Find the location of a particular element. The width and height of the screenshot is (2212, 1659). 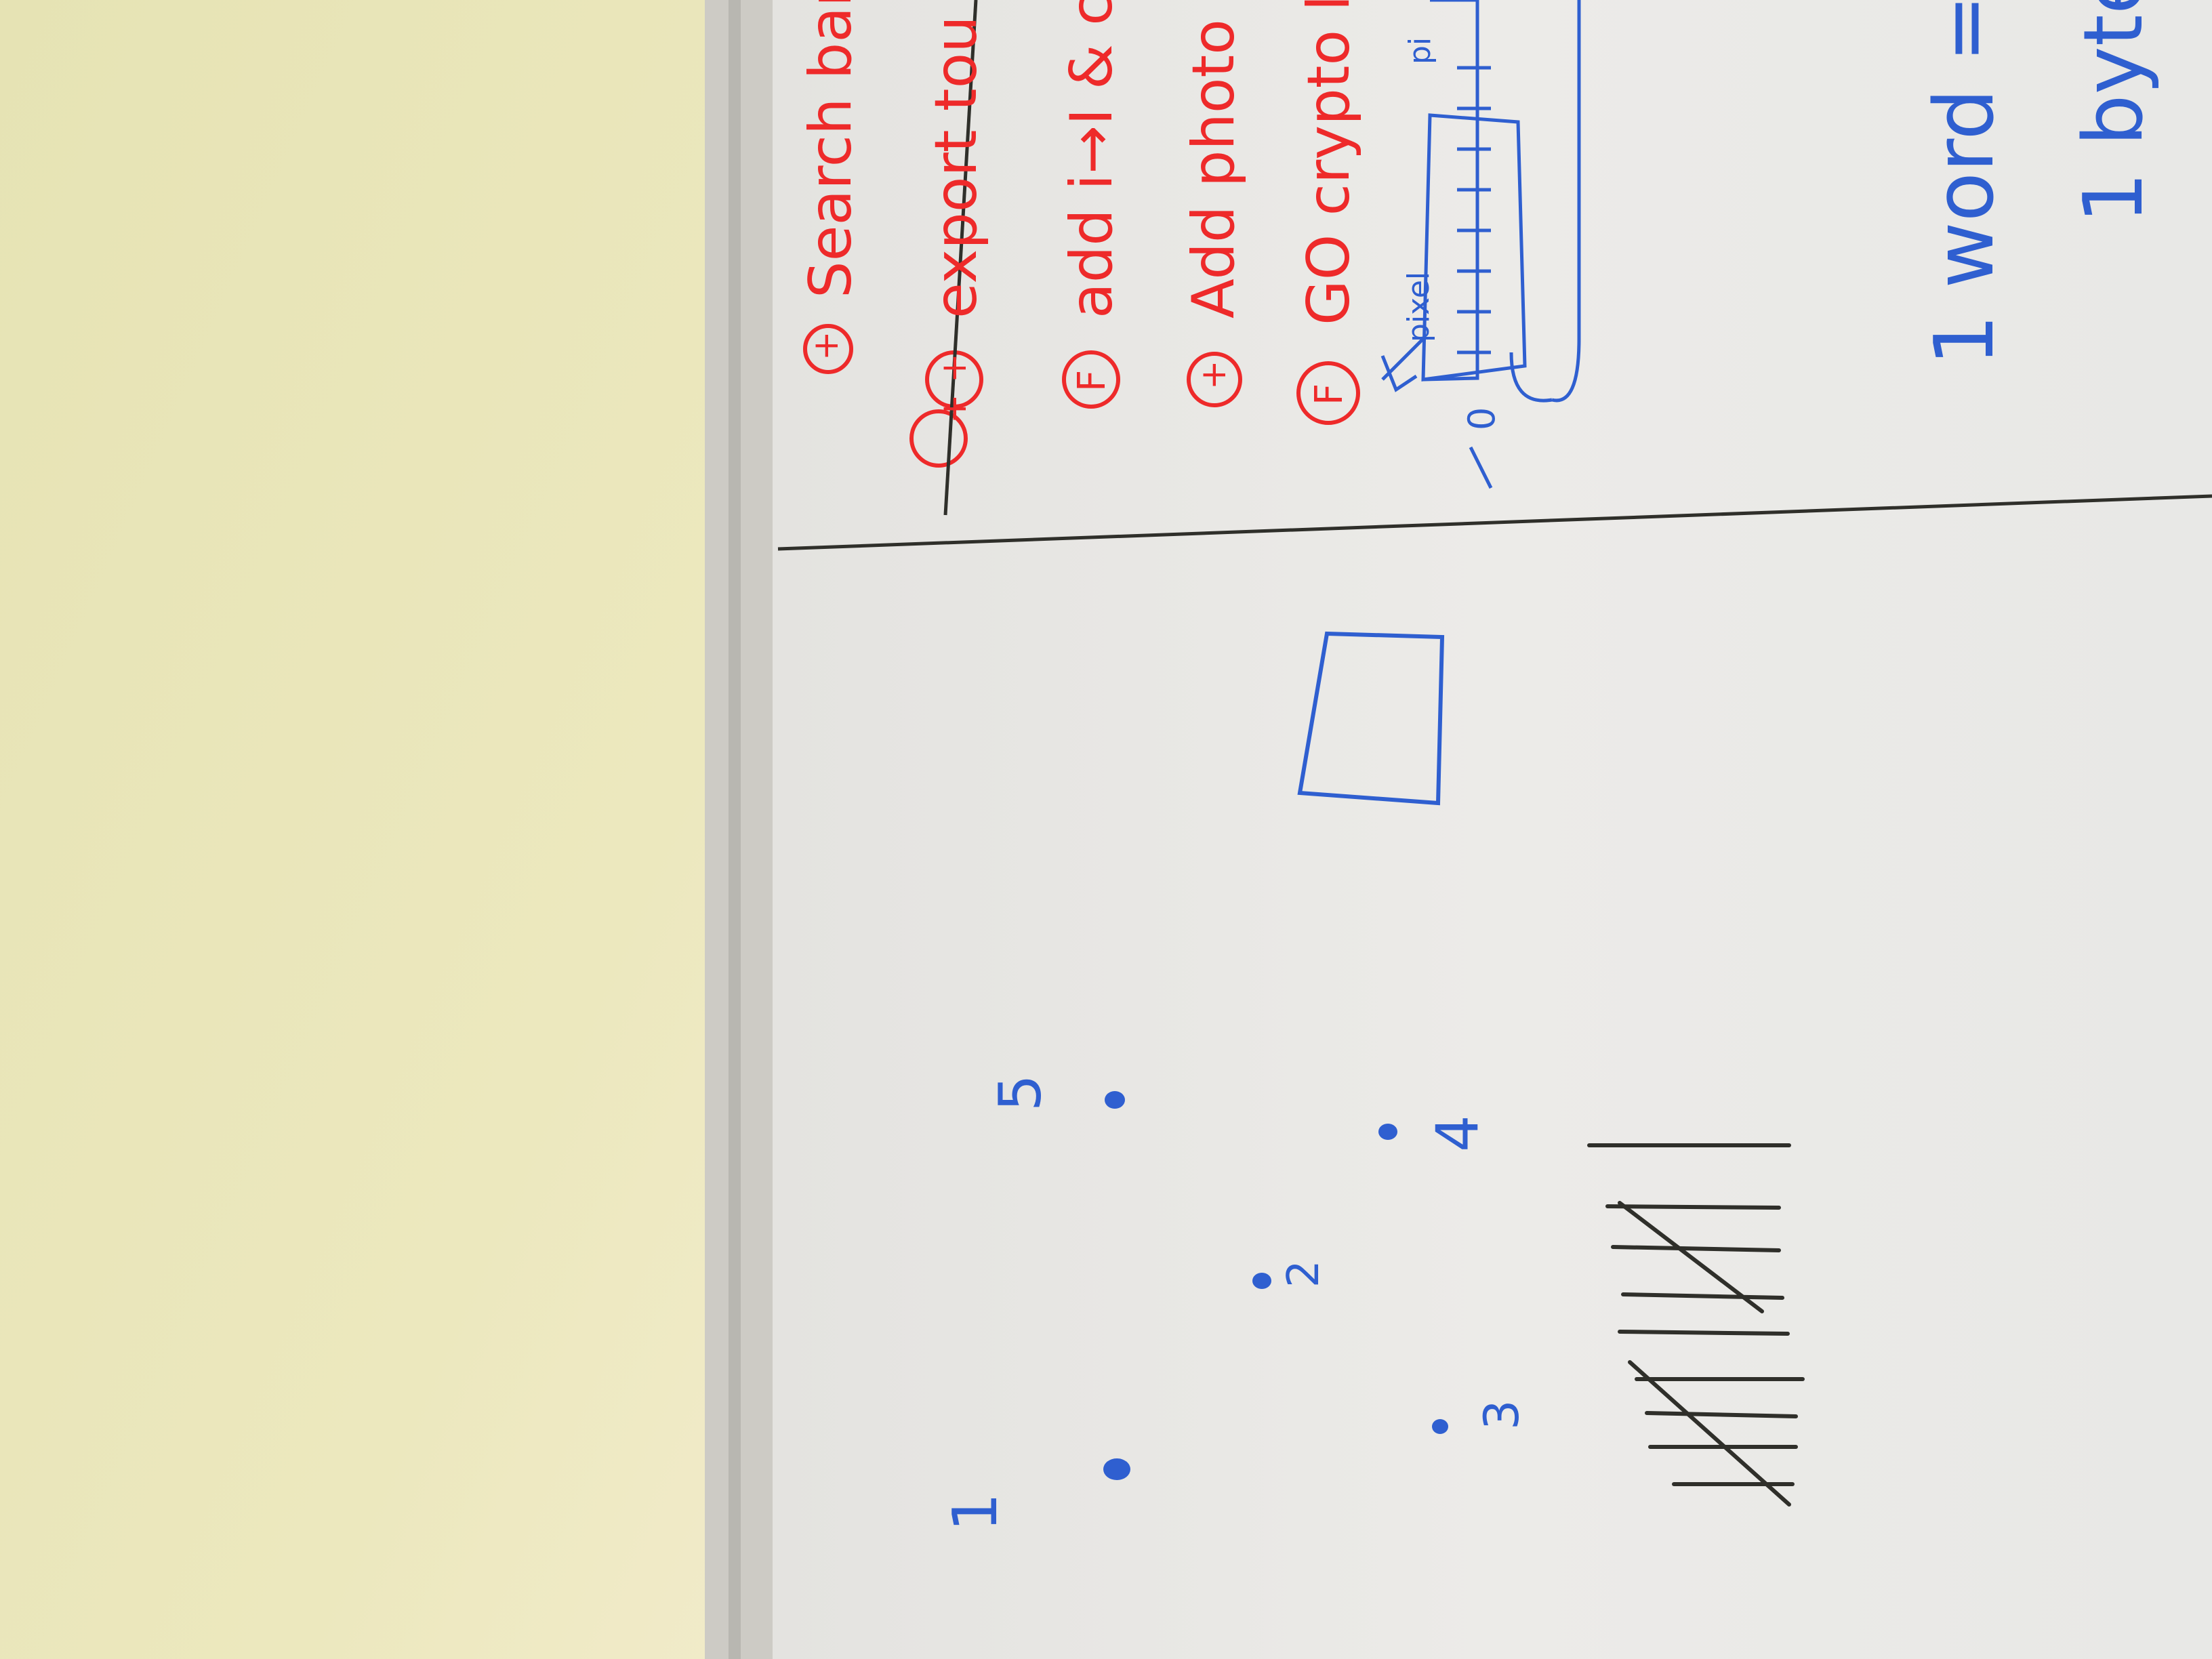

blue-note-line-2: 1 byte is located at coordinates (2114, 112).